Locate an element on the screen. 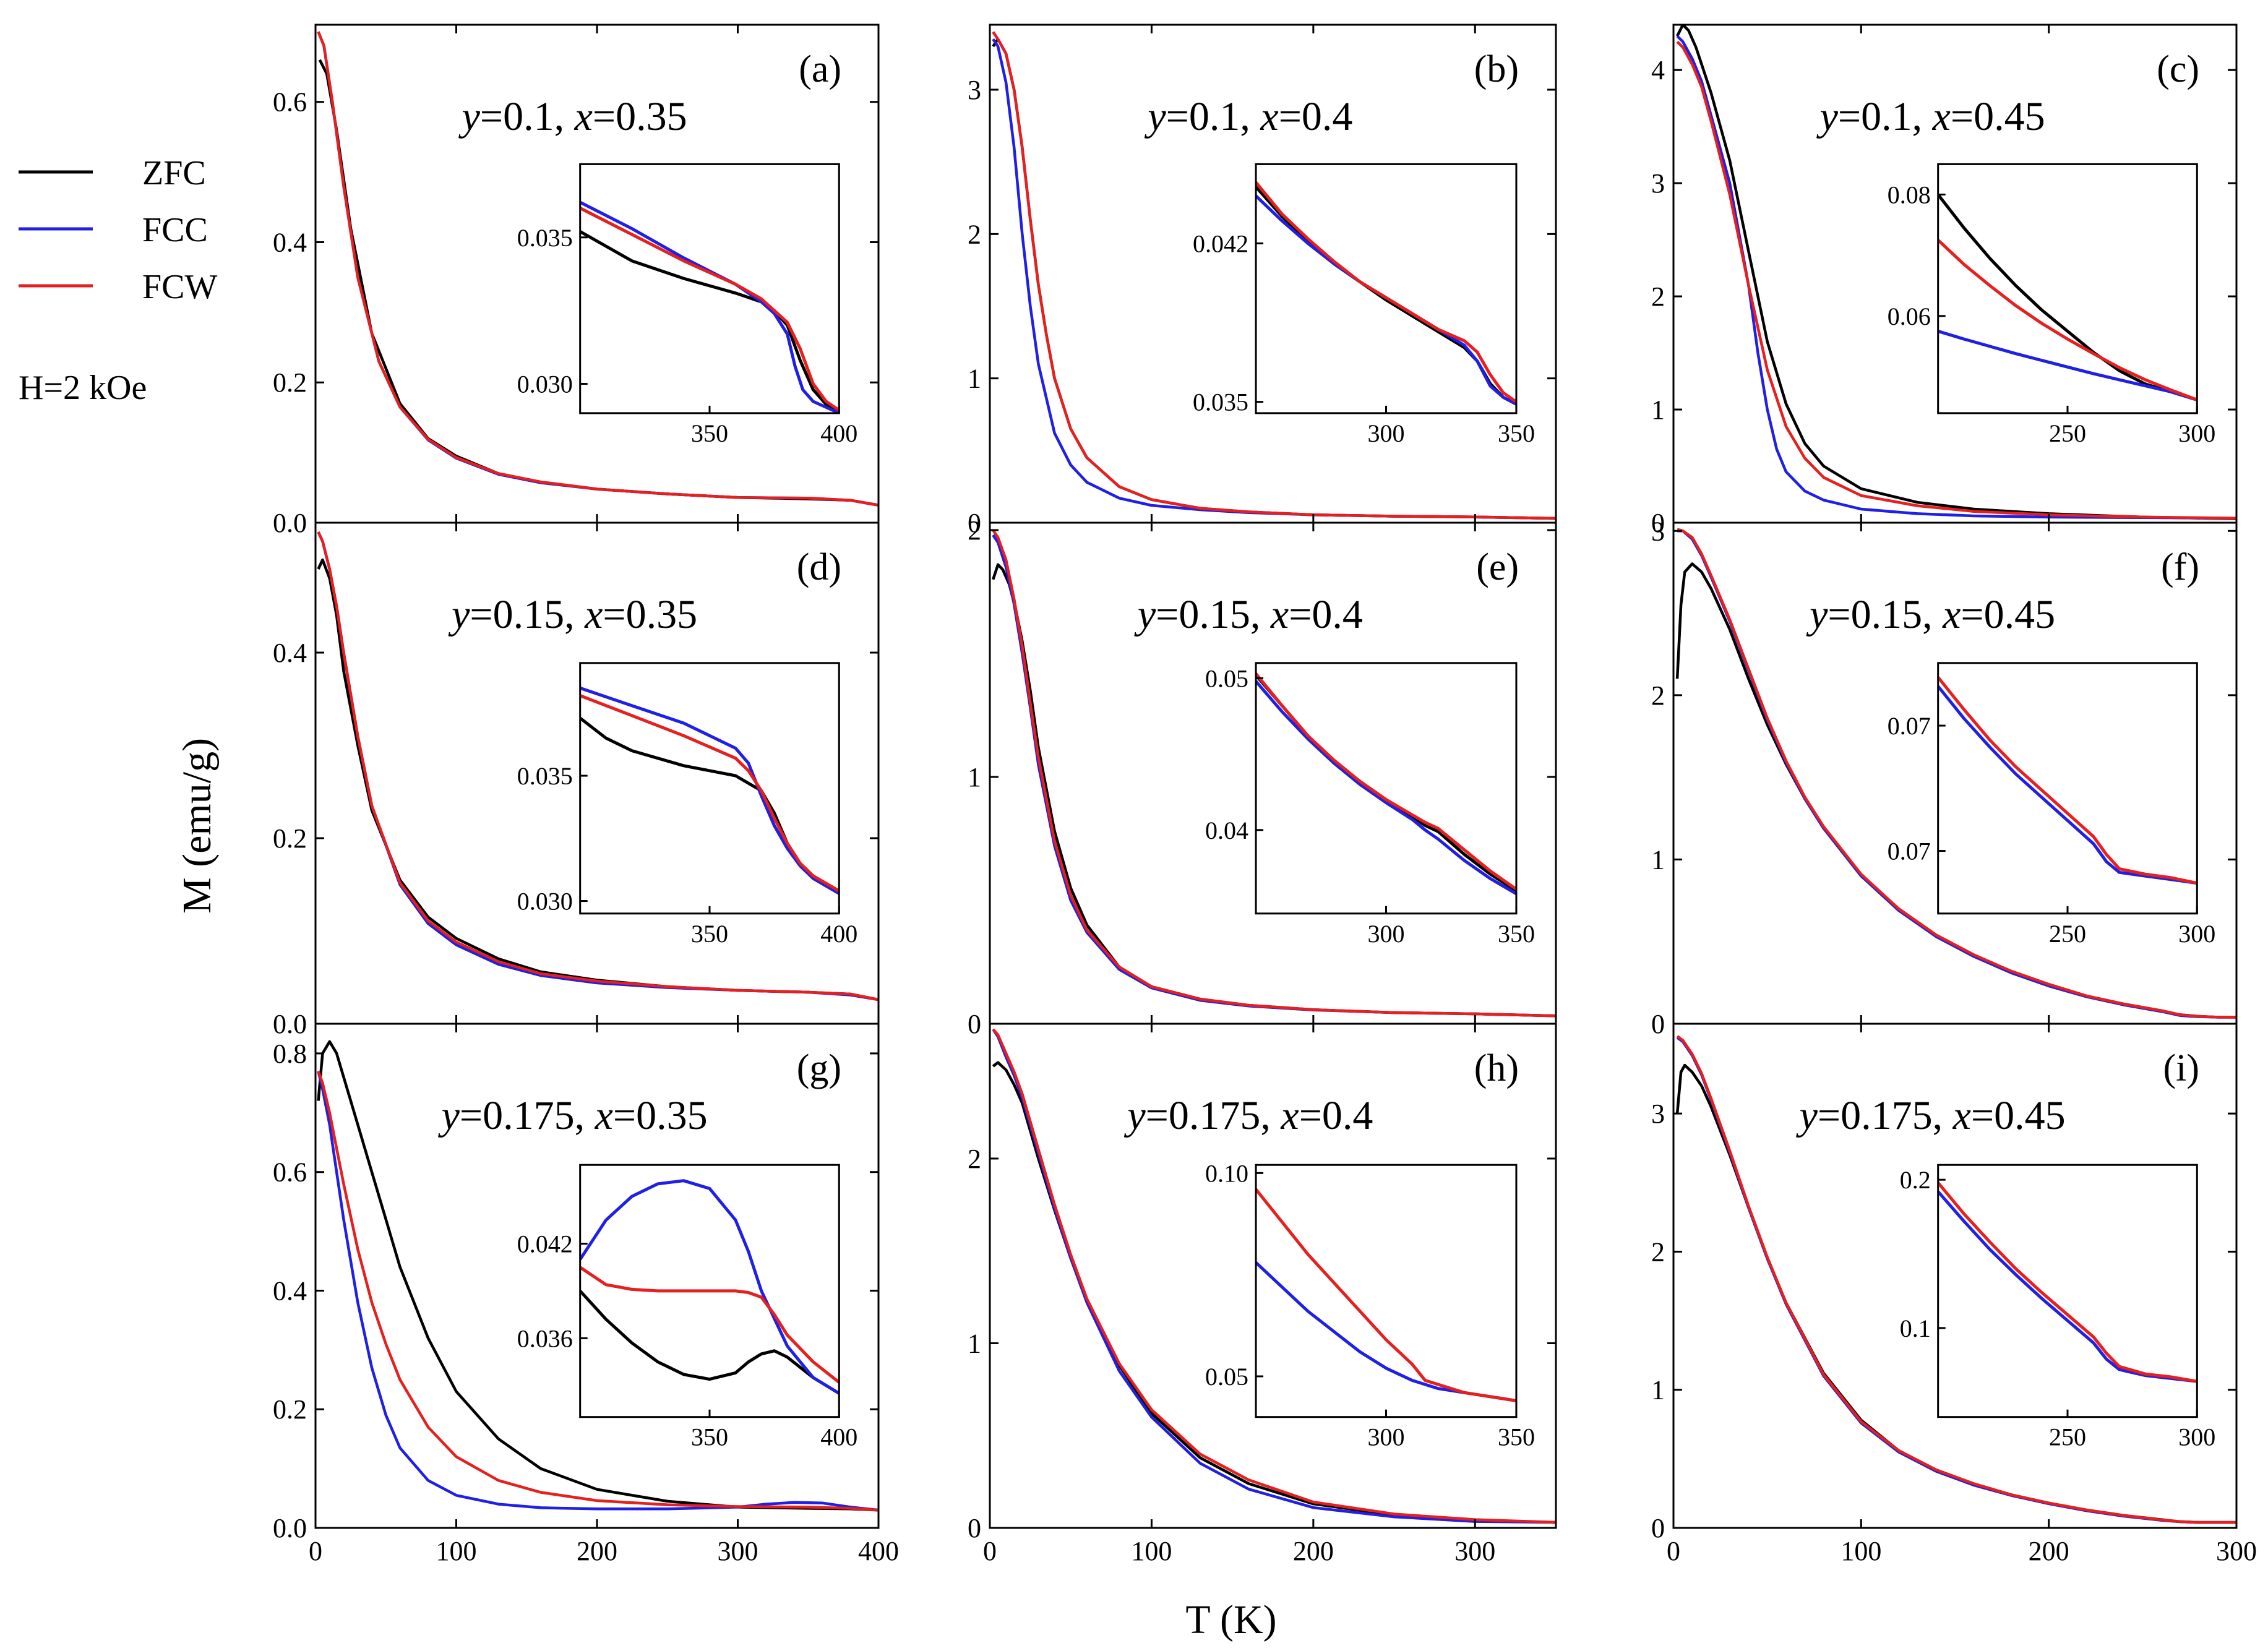 The width and height of the screenshot is (2268, 1651). inset-series-group-e is located at coordinates (1386, 784).